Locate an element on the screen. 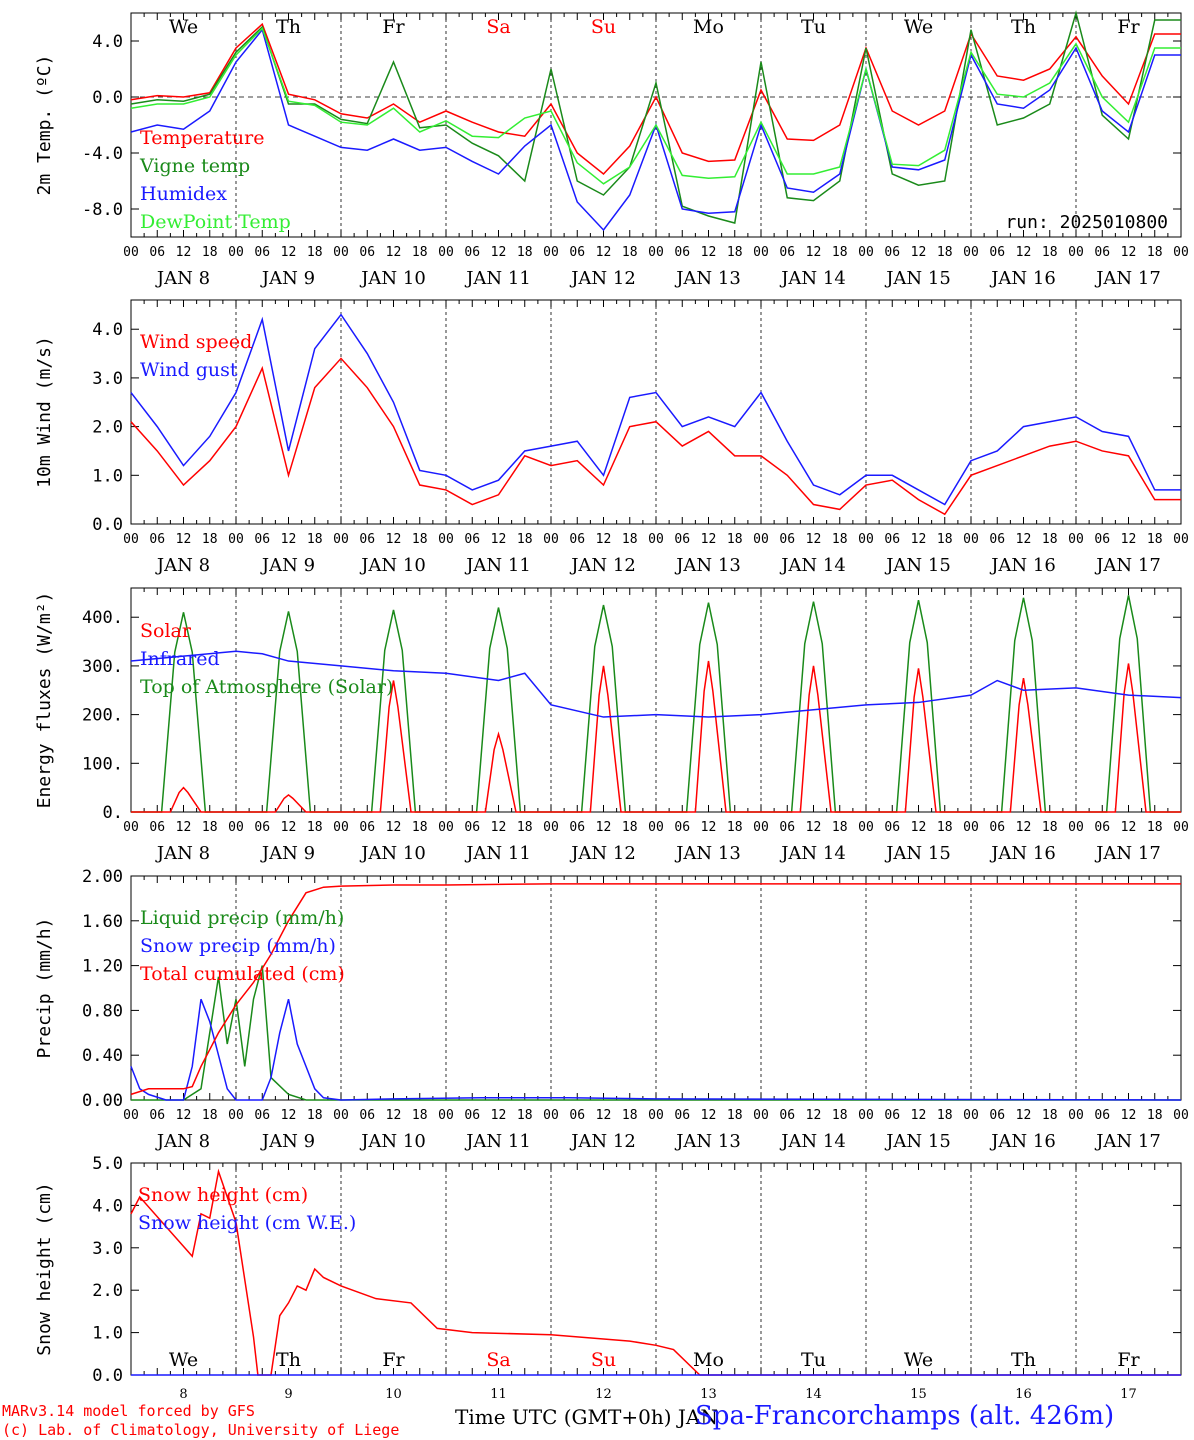 This screenshot has width=1194, height=1440. date-label: JAN 15 is located at coordinates (917, 853).